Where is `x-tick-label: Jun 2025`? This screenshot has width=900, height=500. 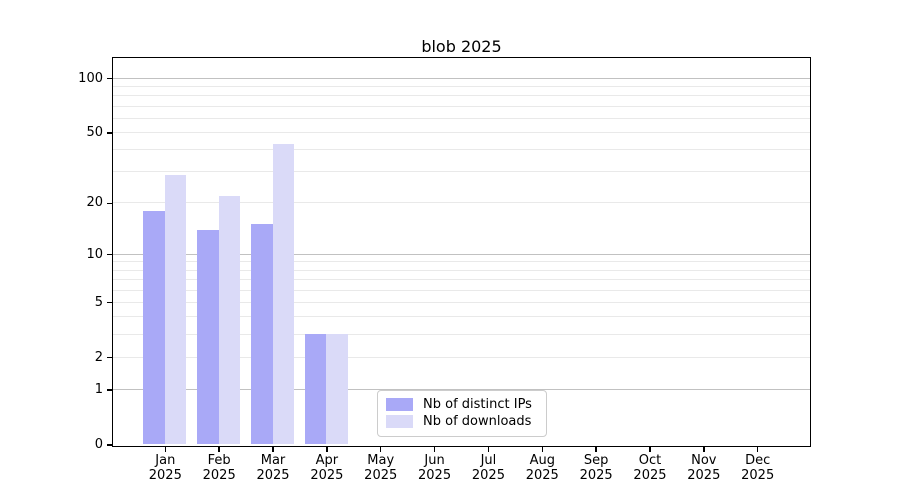
x-tick-label: Jun 2025 is located at coordinates (434, 468).